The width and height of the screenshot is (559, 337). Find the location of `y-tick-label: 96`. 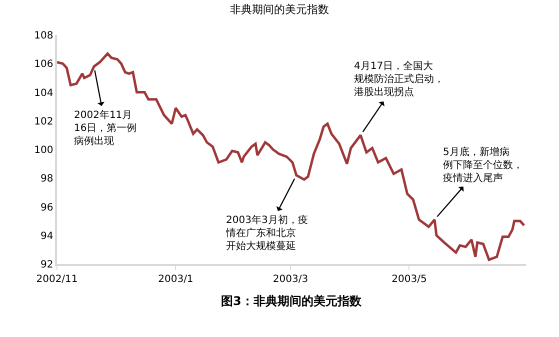

y-tick-label: 96 is located at coordinates (47, 208).